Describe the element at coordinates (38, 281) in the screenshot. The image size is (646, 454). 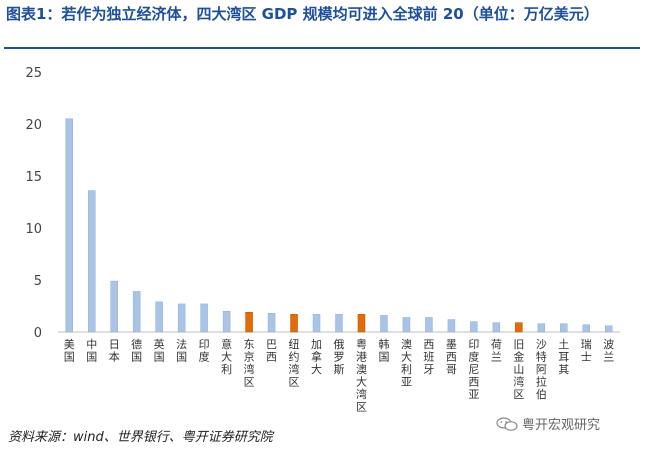
I see `y-tick-label: 5` at that location.